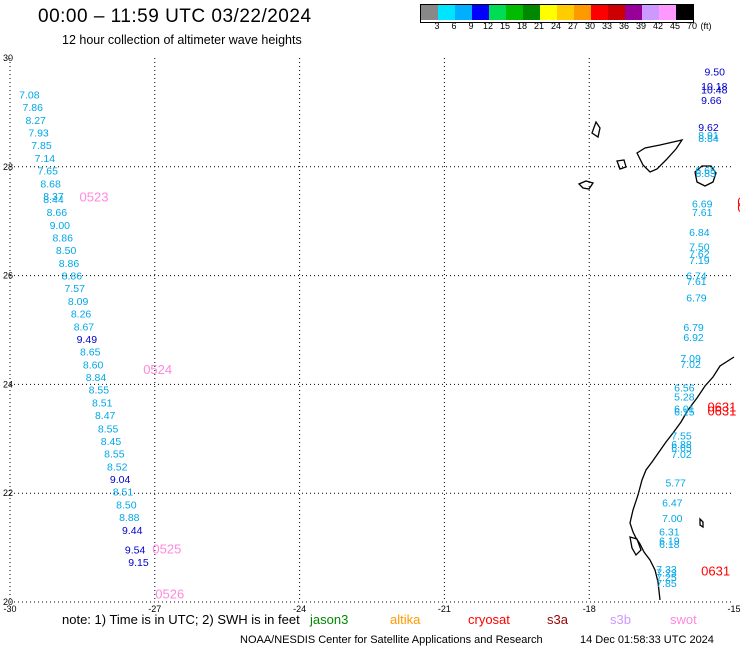 Image resolution: width=740 pixels, height=650 pixels. What do you see at coordinates (647, 640) in the screenshot?
I see `generation-timestamp: 14 Dec 01:58:33 UTC 2024` at bounding box center [647, 640].